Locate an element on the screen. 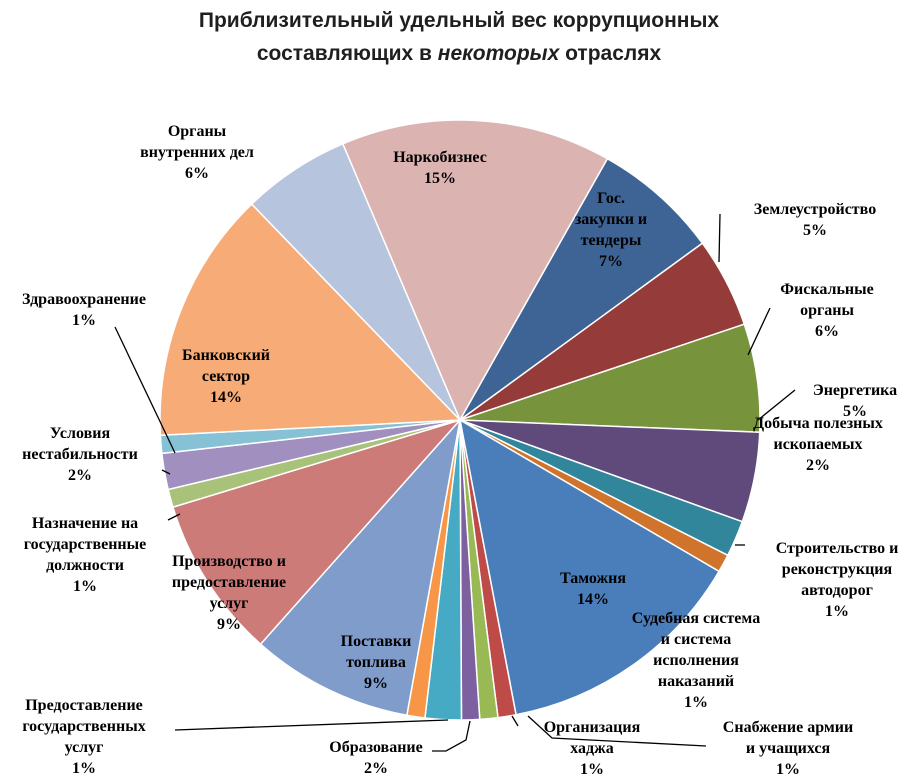 The width and height of the screenshot is (918, 780). data-label-16: Назначение на государственные должности 1% is located at coordinates (85, 555).